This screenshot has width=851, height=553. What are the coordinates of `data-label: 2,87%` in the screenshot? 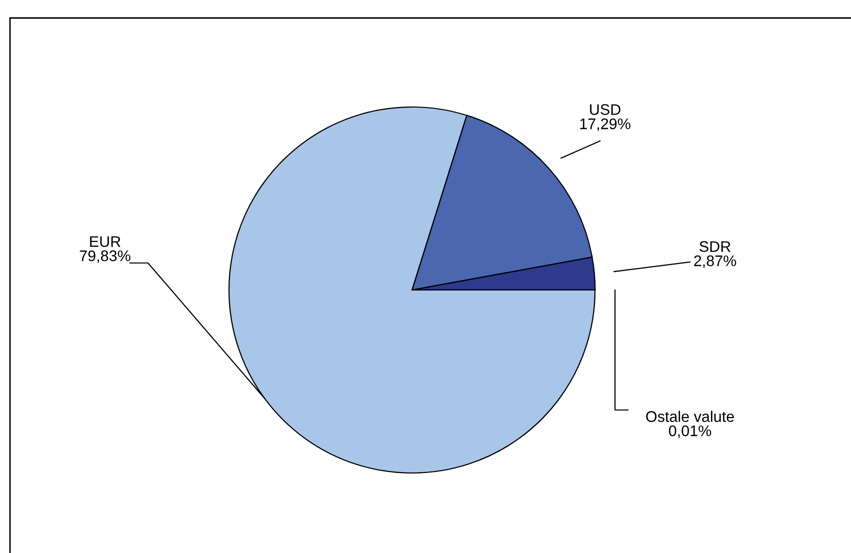 It's located at (715, 261).